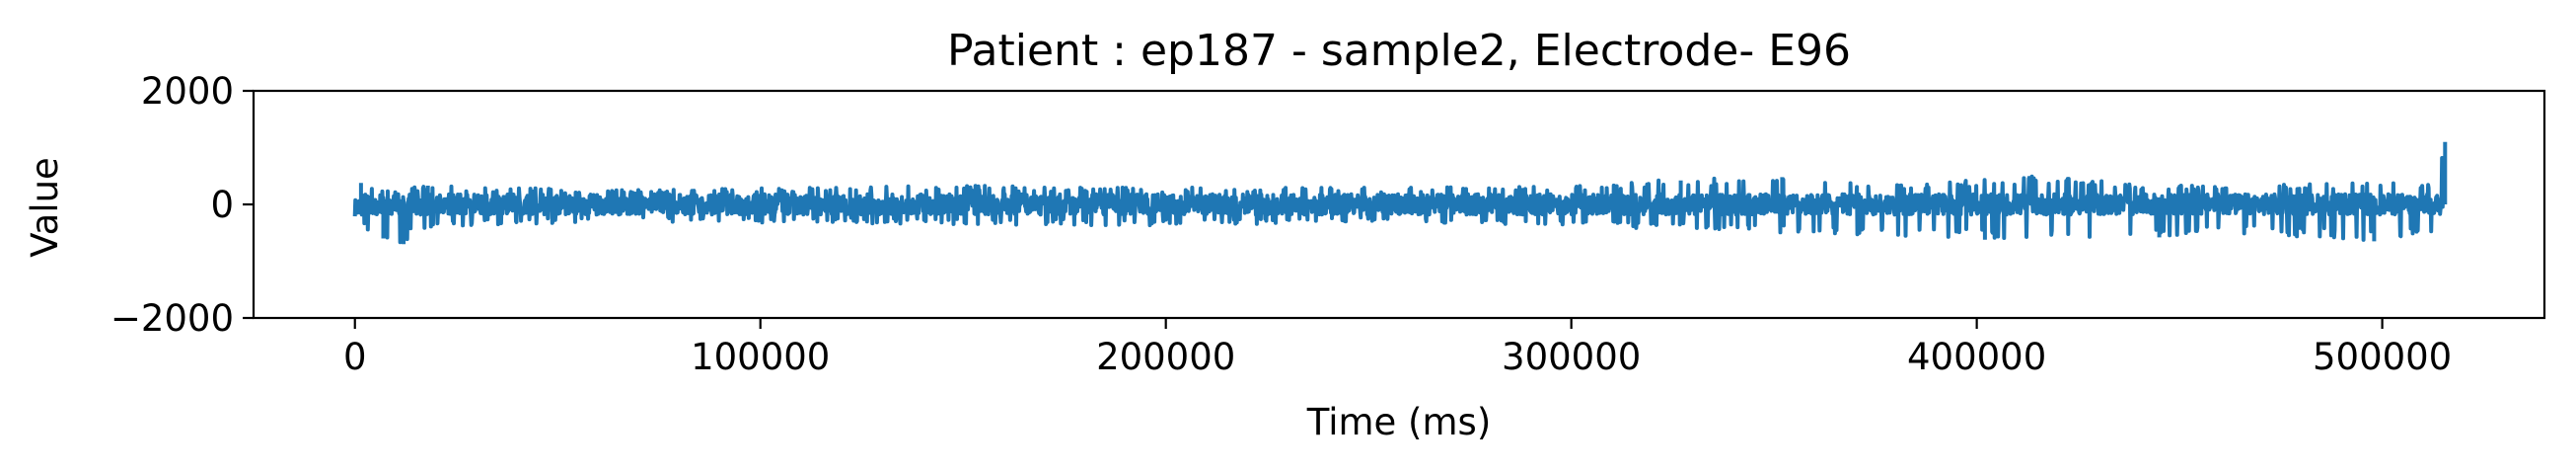  Describe the element at coordinates (1399, 422) in the screenshot. I see `x-axis-title: Time (ms)` at that location.